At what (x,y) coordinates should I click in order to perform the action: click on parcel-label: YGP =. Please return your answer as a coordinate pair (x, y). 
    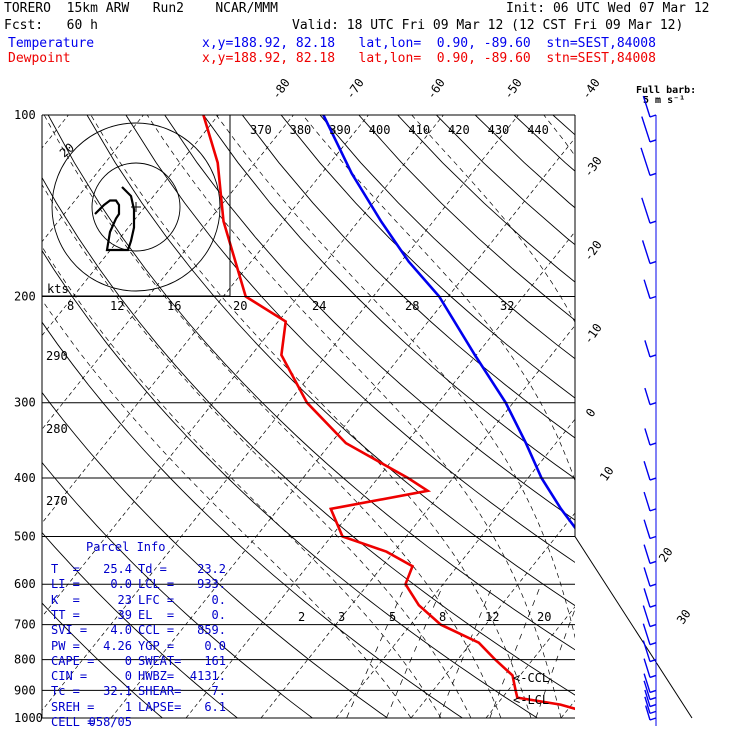
    Looking at the image, I should click on (156, 645).